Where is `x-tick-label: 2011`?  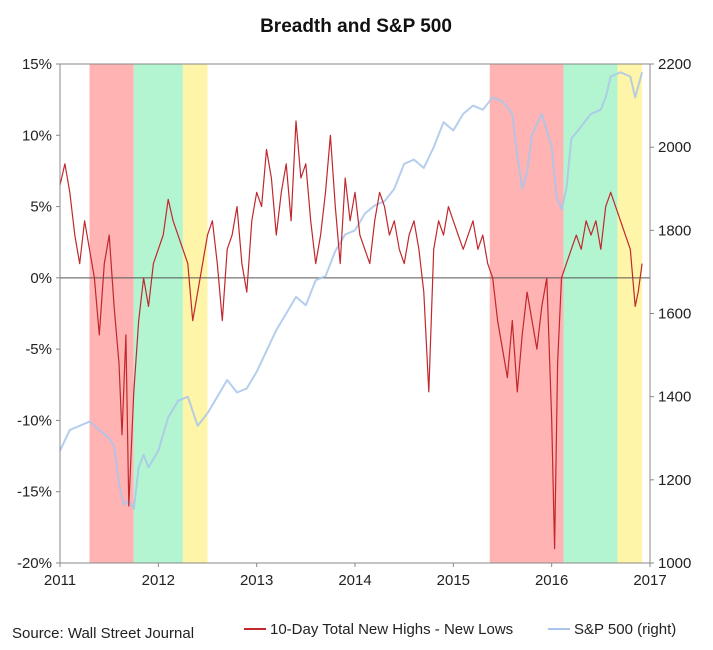
x-tick-label: 2011 is located at coordinates (60, 580).